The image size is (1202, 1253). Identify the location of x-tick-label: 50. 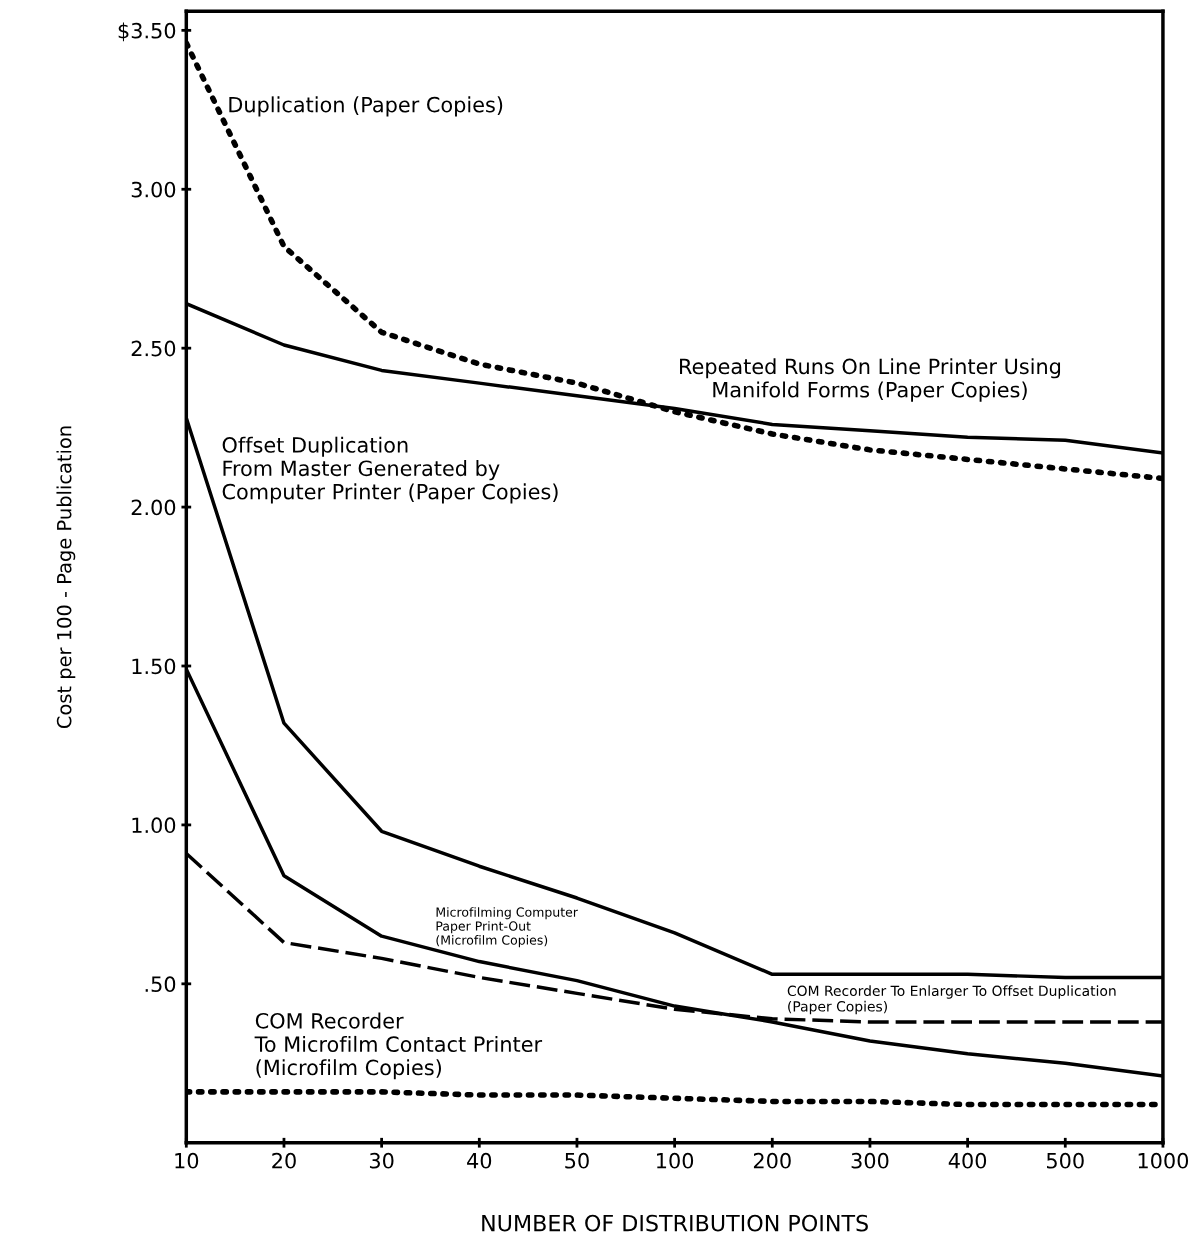
(577, 1160).